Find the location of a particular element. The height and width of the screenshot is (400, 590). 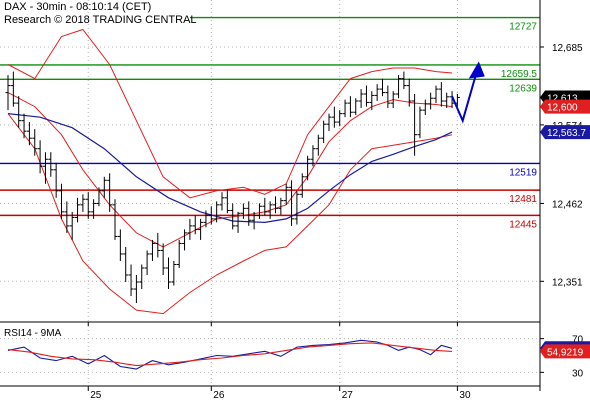

y-tick-label: 12,462 is located at coordinates (567, 204).